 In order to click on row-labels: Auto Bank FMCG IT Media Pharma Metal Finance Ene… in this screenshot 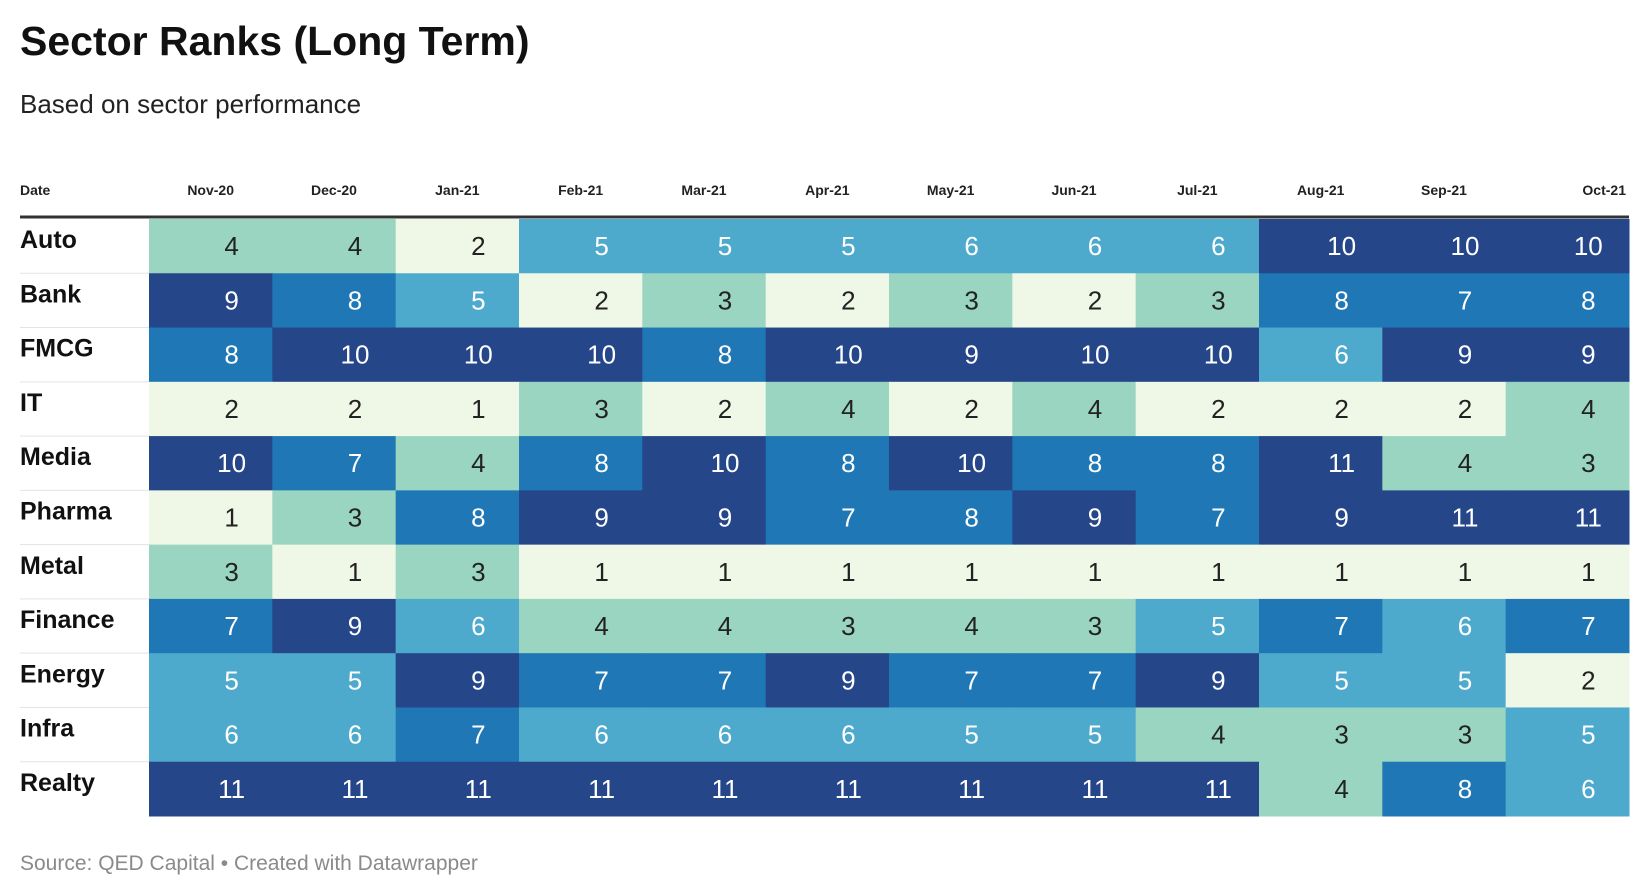, I will do `click(67, 511)`.